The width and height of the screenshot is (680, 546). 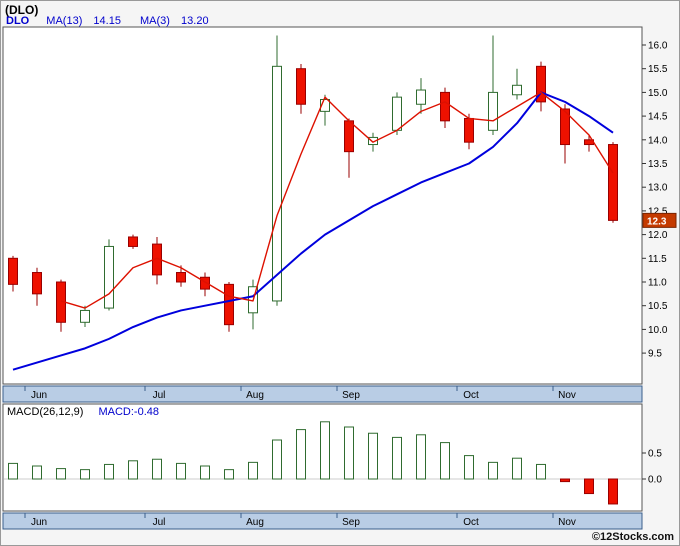 What do you see at coordinates (658, 211) in the screenshot?
I see `svg-text: 12.5` at bounding box center [658, 211].